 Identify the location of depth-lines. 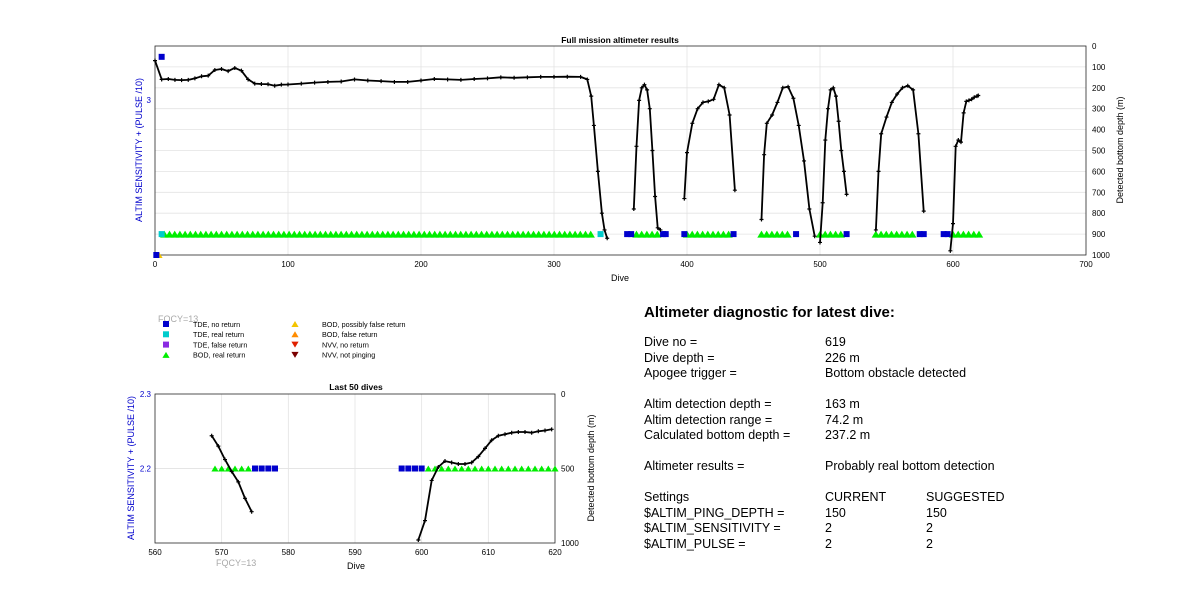
(381, 485).